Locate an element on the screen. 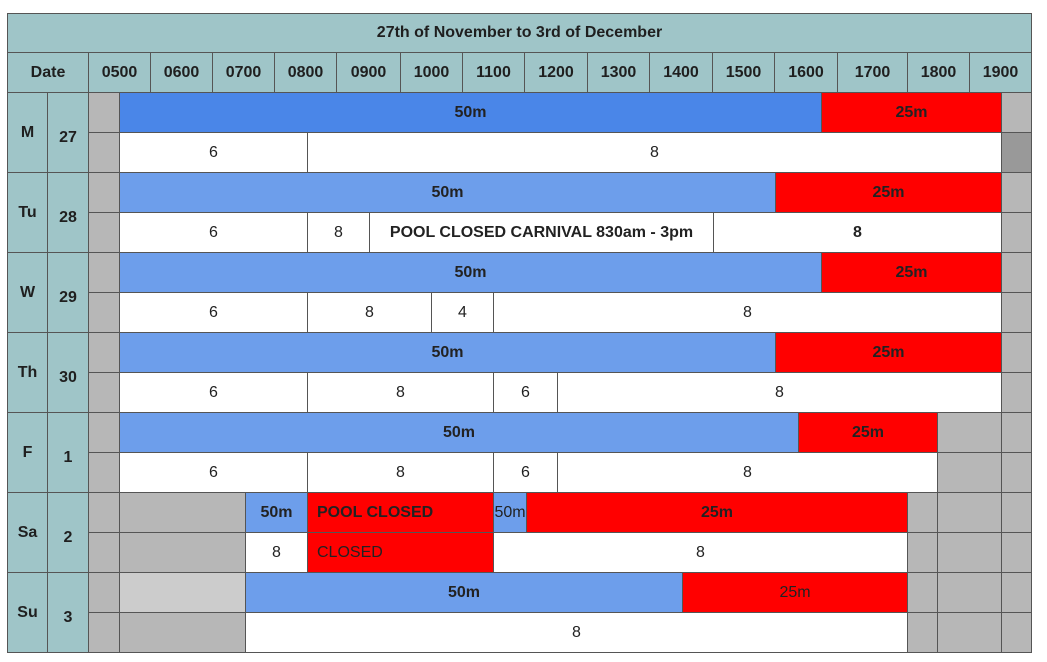  date-label: 3 is located at coordinates (68, 613).